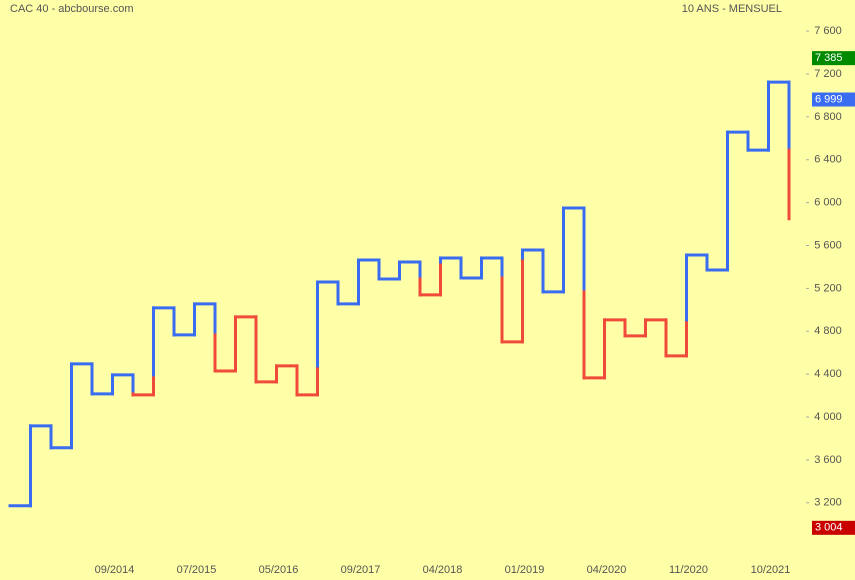 The image size is (855, 580). What do you see at coordinates (72, 9) in the screenshot?
I see `chart-title: CAC 40 - abcbourse.com` at bounding box center [72, 9].